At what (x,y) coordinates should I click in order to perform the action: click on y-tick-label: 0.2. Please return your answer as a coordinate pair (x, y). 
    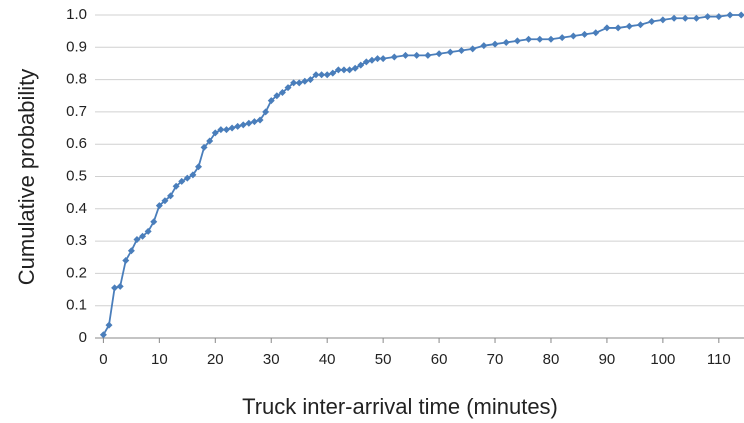
    Looking at the image, I should click on (76, 272).